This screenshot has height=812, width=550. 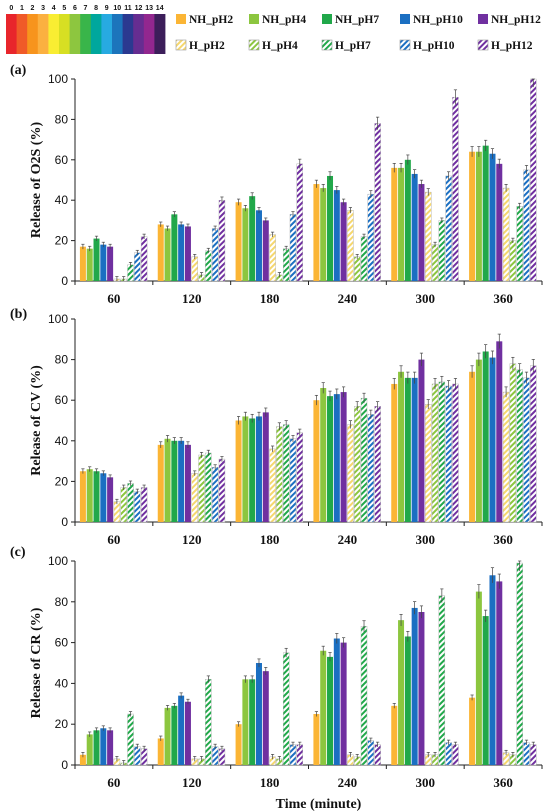 I want to click on ph-scale-label: 14, so click(x=160, y=8).